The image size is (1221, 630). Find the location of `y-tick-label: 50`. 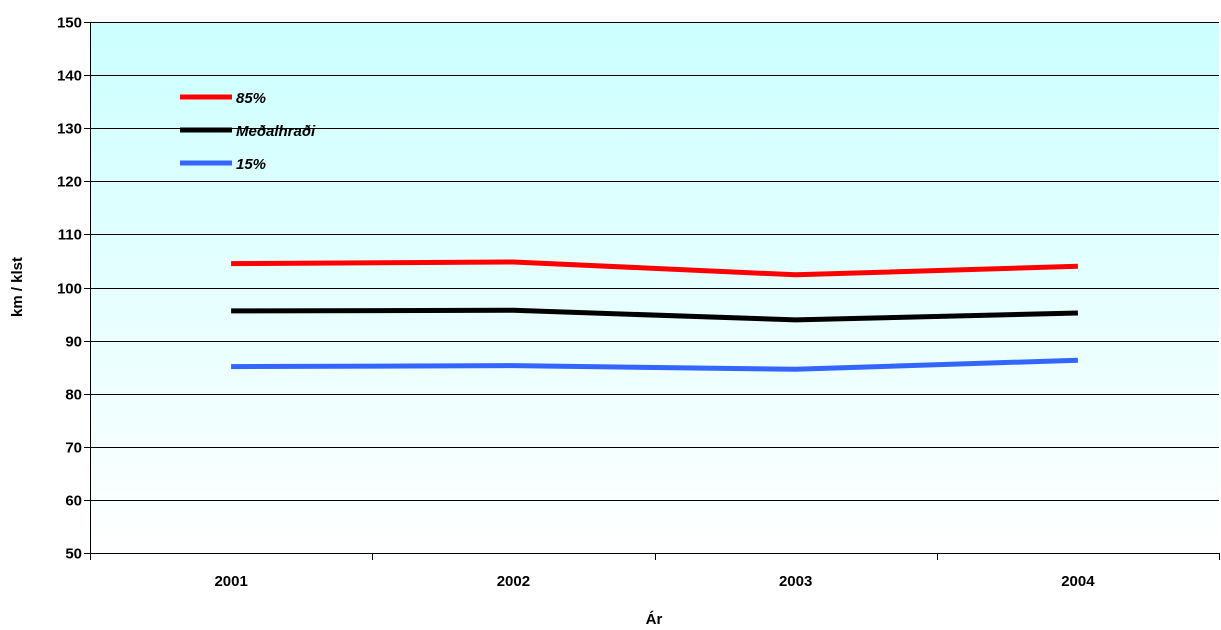

y-tick-label: 50 is located at coordinates (73, 554).